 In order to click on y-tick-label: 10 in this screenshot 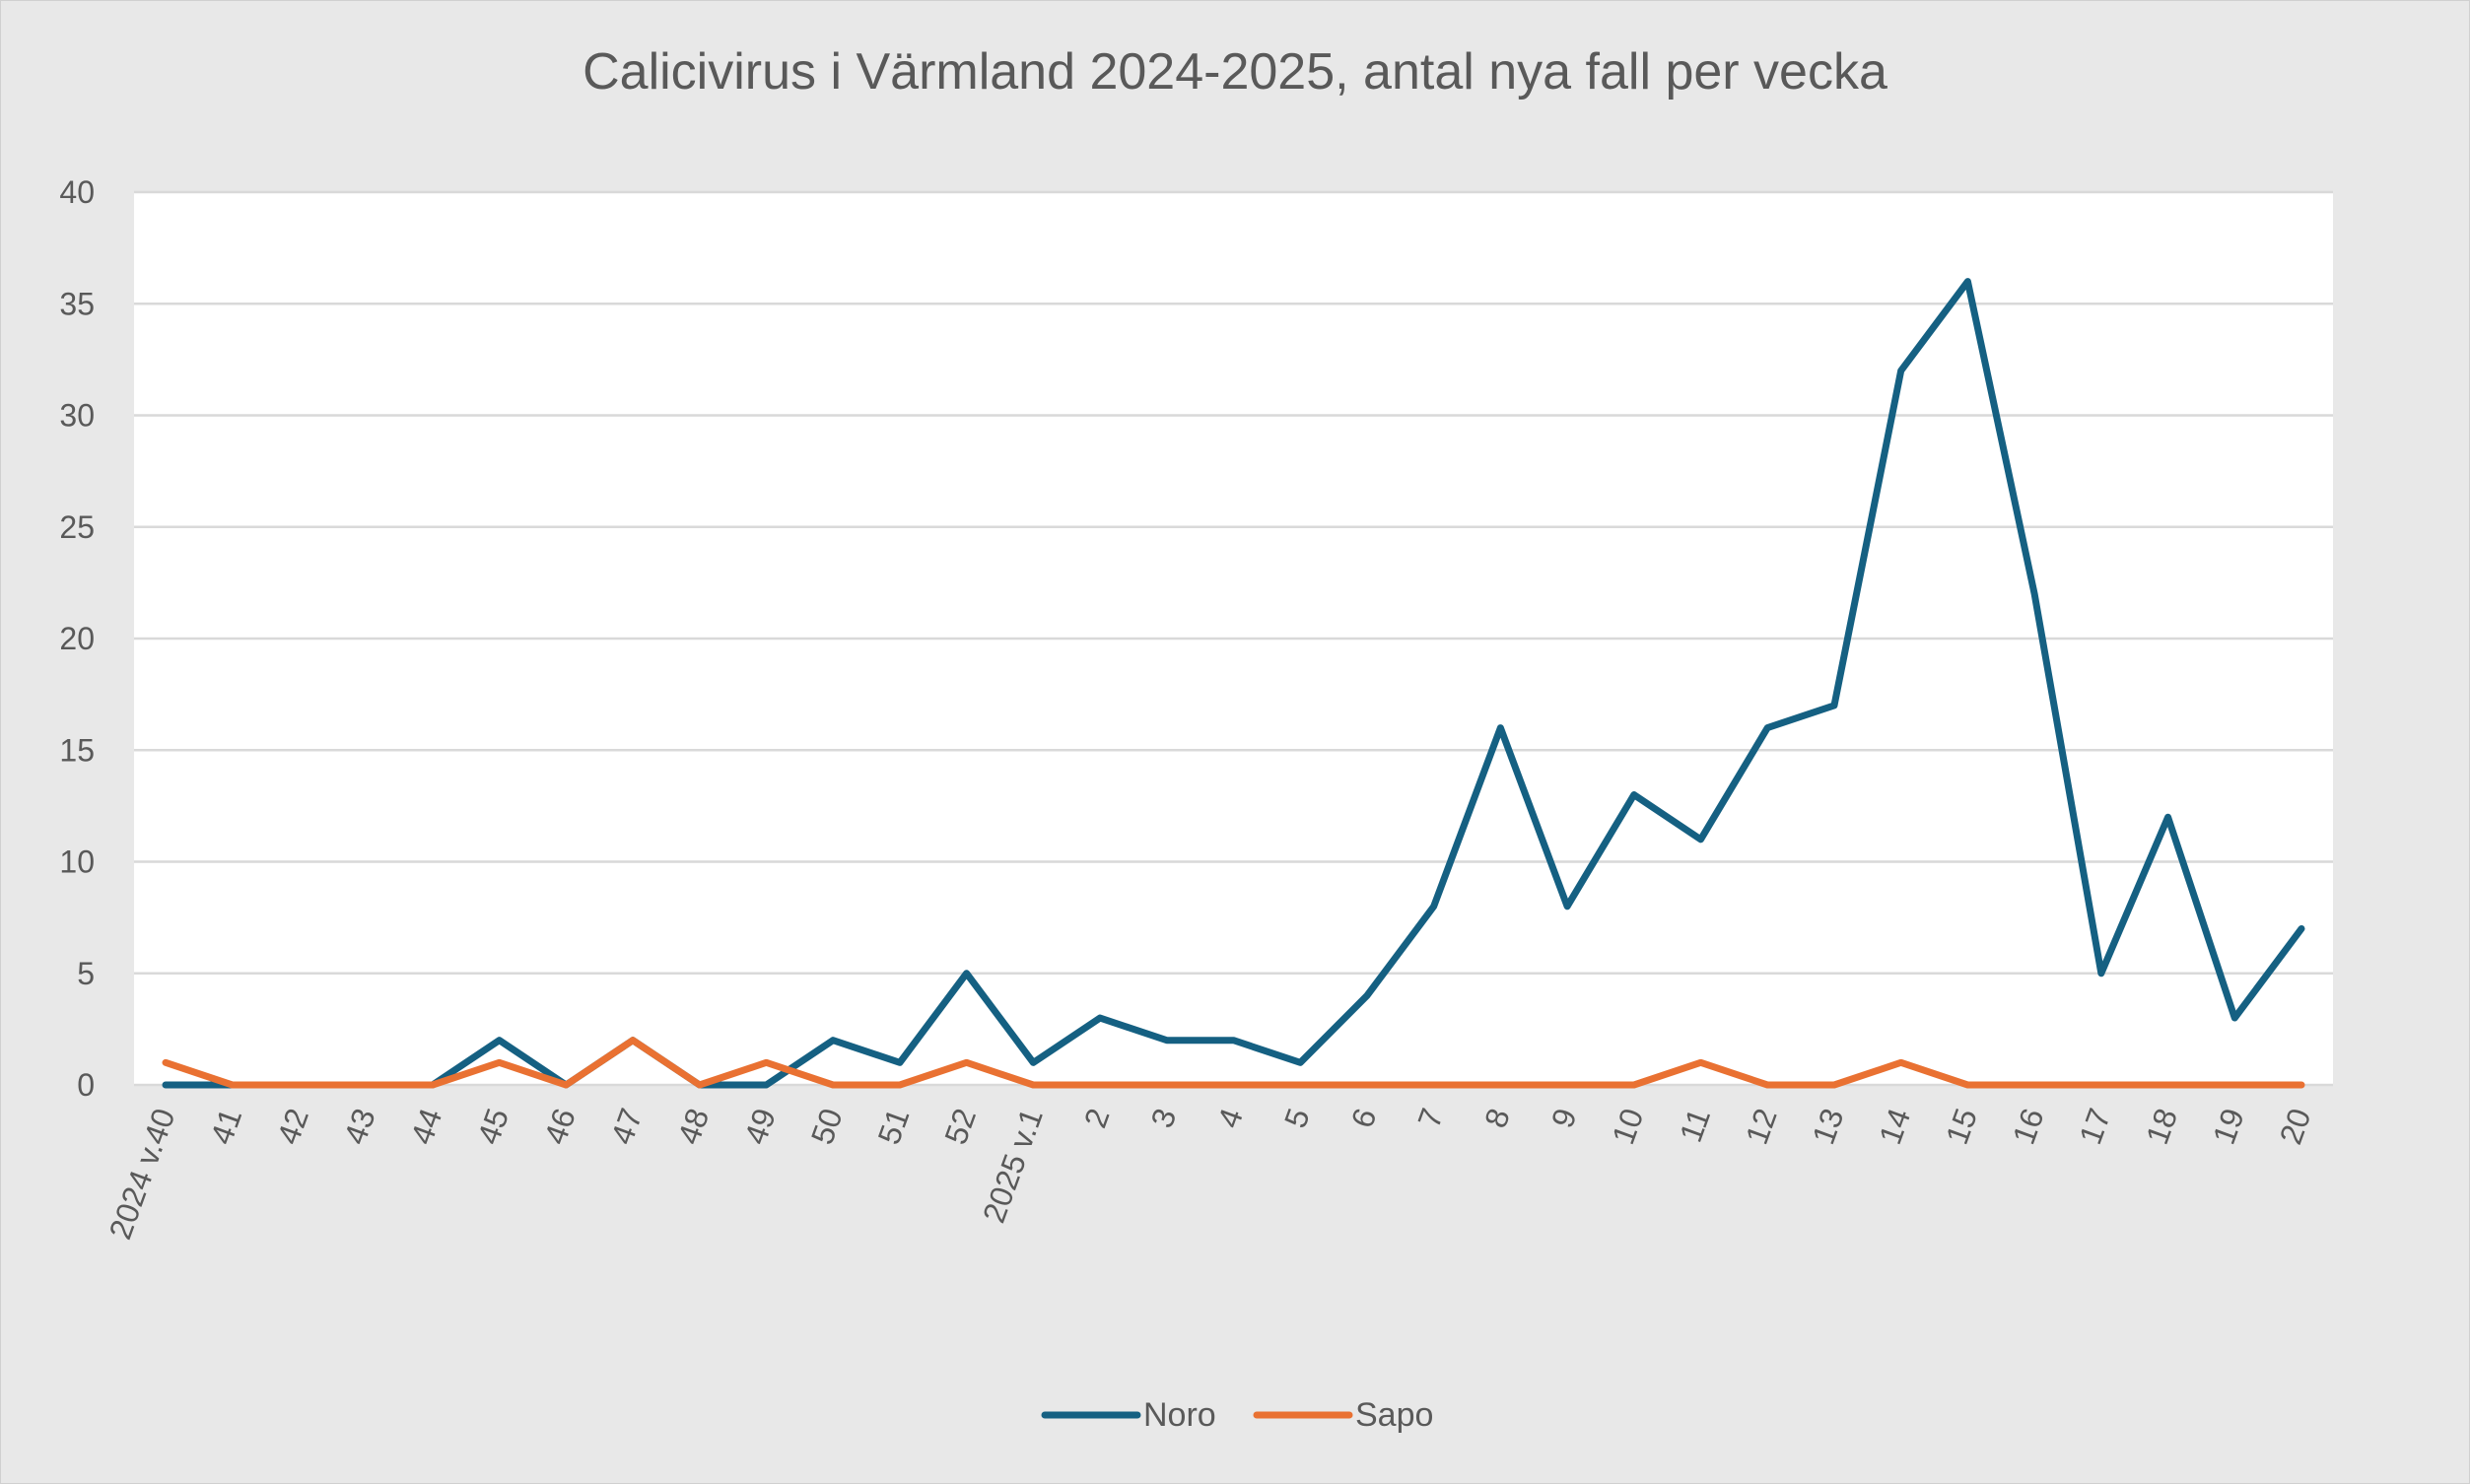, I will do `click(77, 862)`.